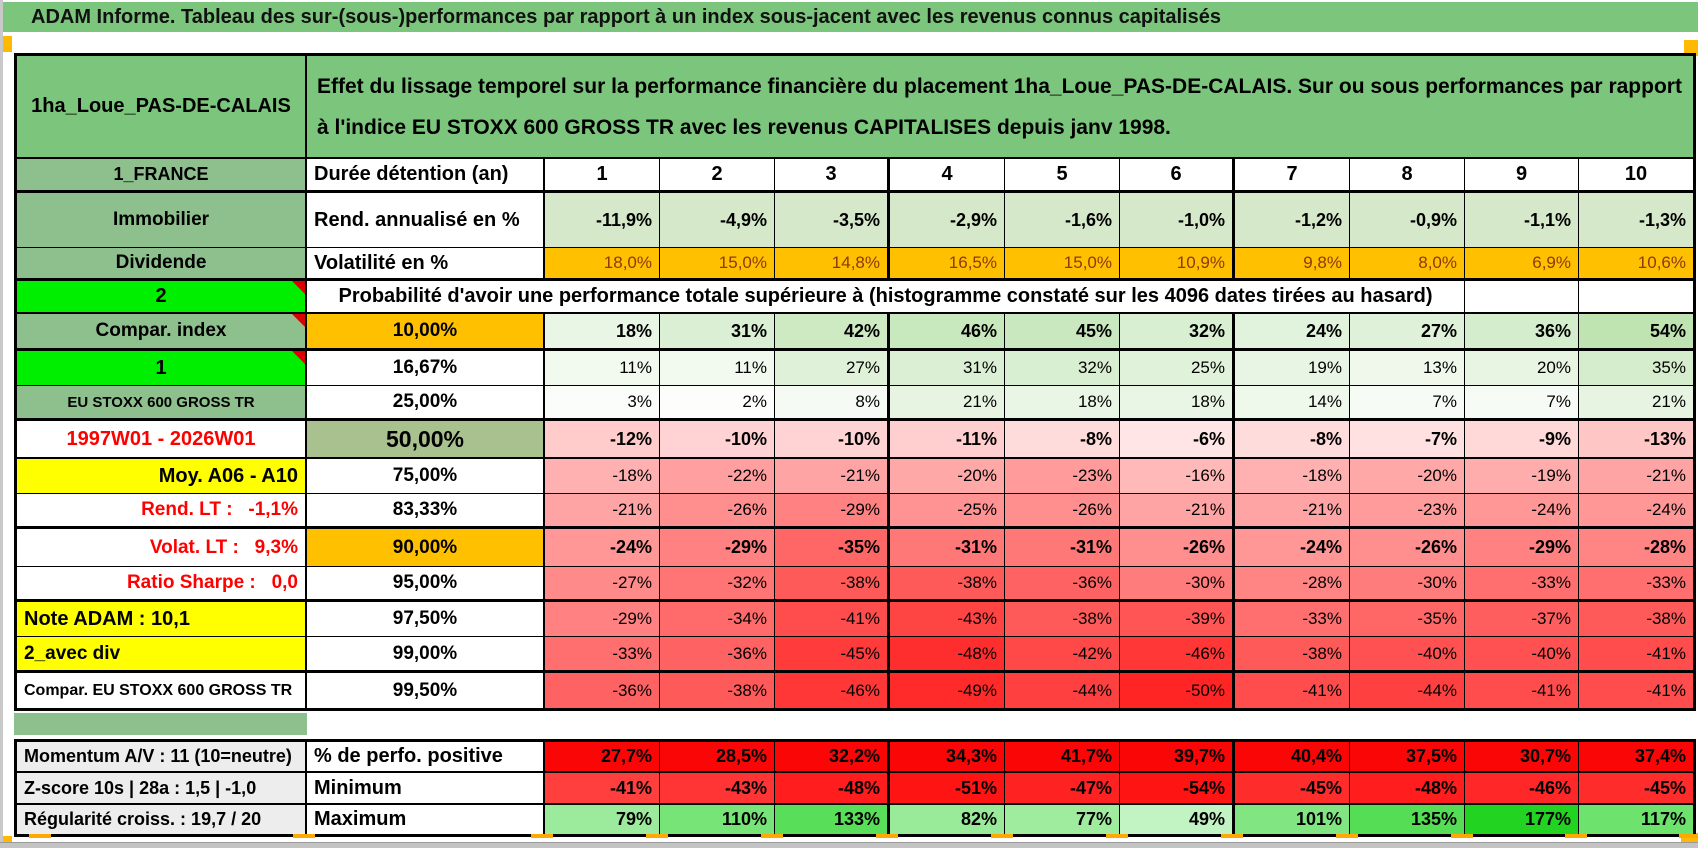 The image size is (1698, 848). I want to click on row-label-cell: Régularité croiss. : 19,7 / 20, so click(162, 819).